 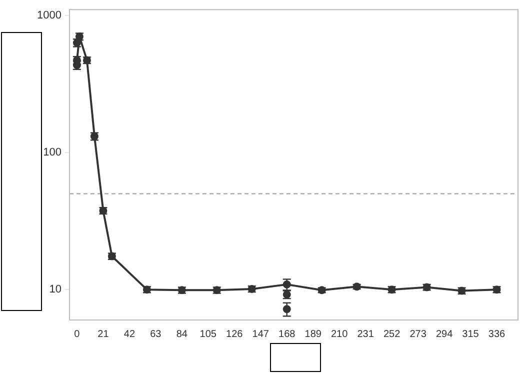 What do you see at coordinates (339, 334) in the screenshot?
I see `x-tick-label: 210` at bounding box center [339, 334].